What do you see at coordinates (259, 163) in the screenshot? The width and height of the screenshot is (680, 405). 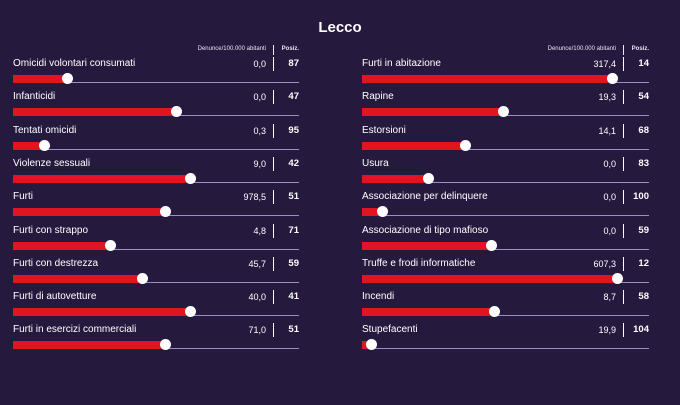 I see `value-label: 9,0` at bounding box center [259, 163].